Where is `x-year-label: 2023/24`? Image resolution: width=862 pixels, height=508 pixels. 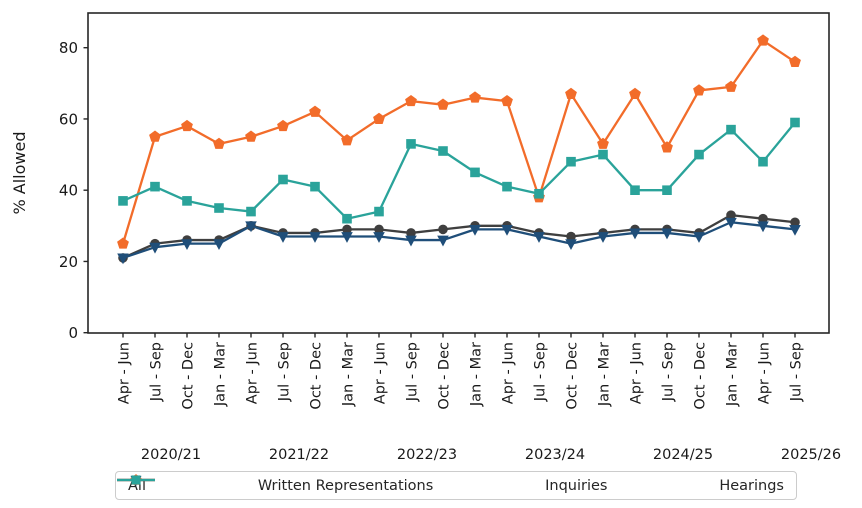
x-year-label: 2023/24 is located at coordinates (555, 455).